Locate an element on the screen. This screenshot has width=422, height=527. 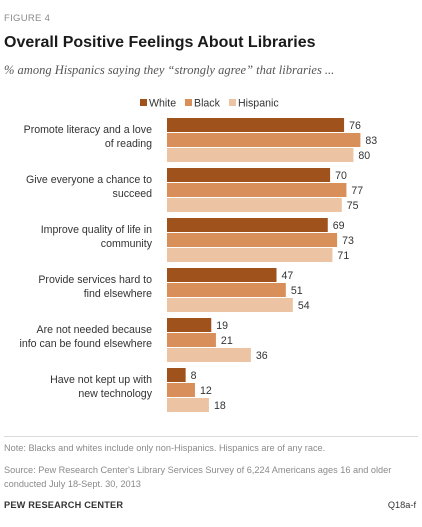
value-label-white: 8 is located at coordinates (194, 376).